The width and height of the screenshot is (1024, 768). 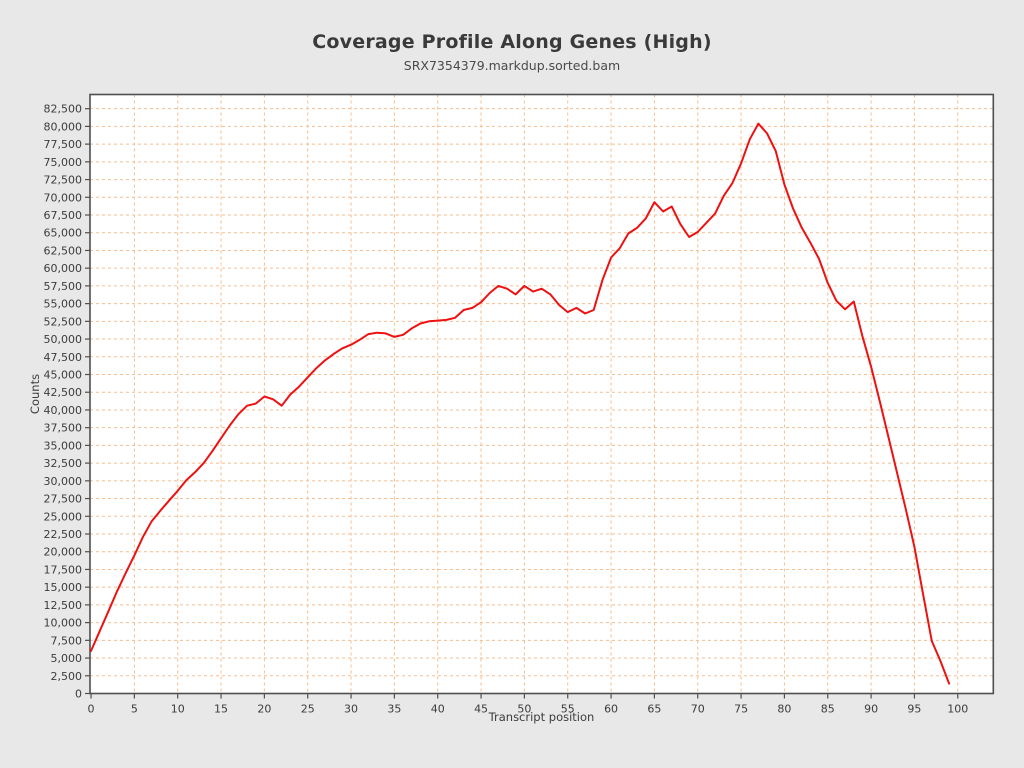 I want to click on svg-text: 32,500, so click(x=63, y=463).